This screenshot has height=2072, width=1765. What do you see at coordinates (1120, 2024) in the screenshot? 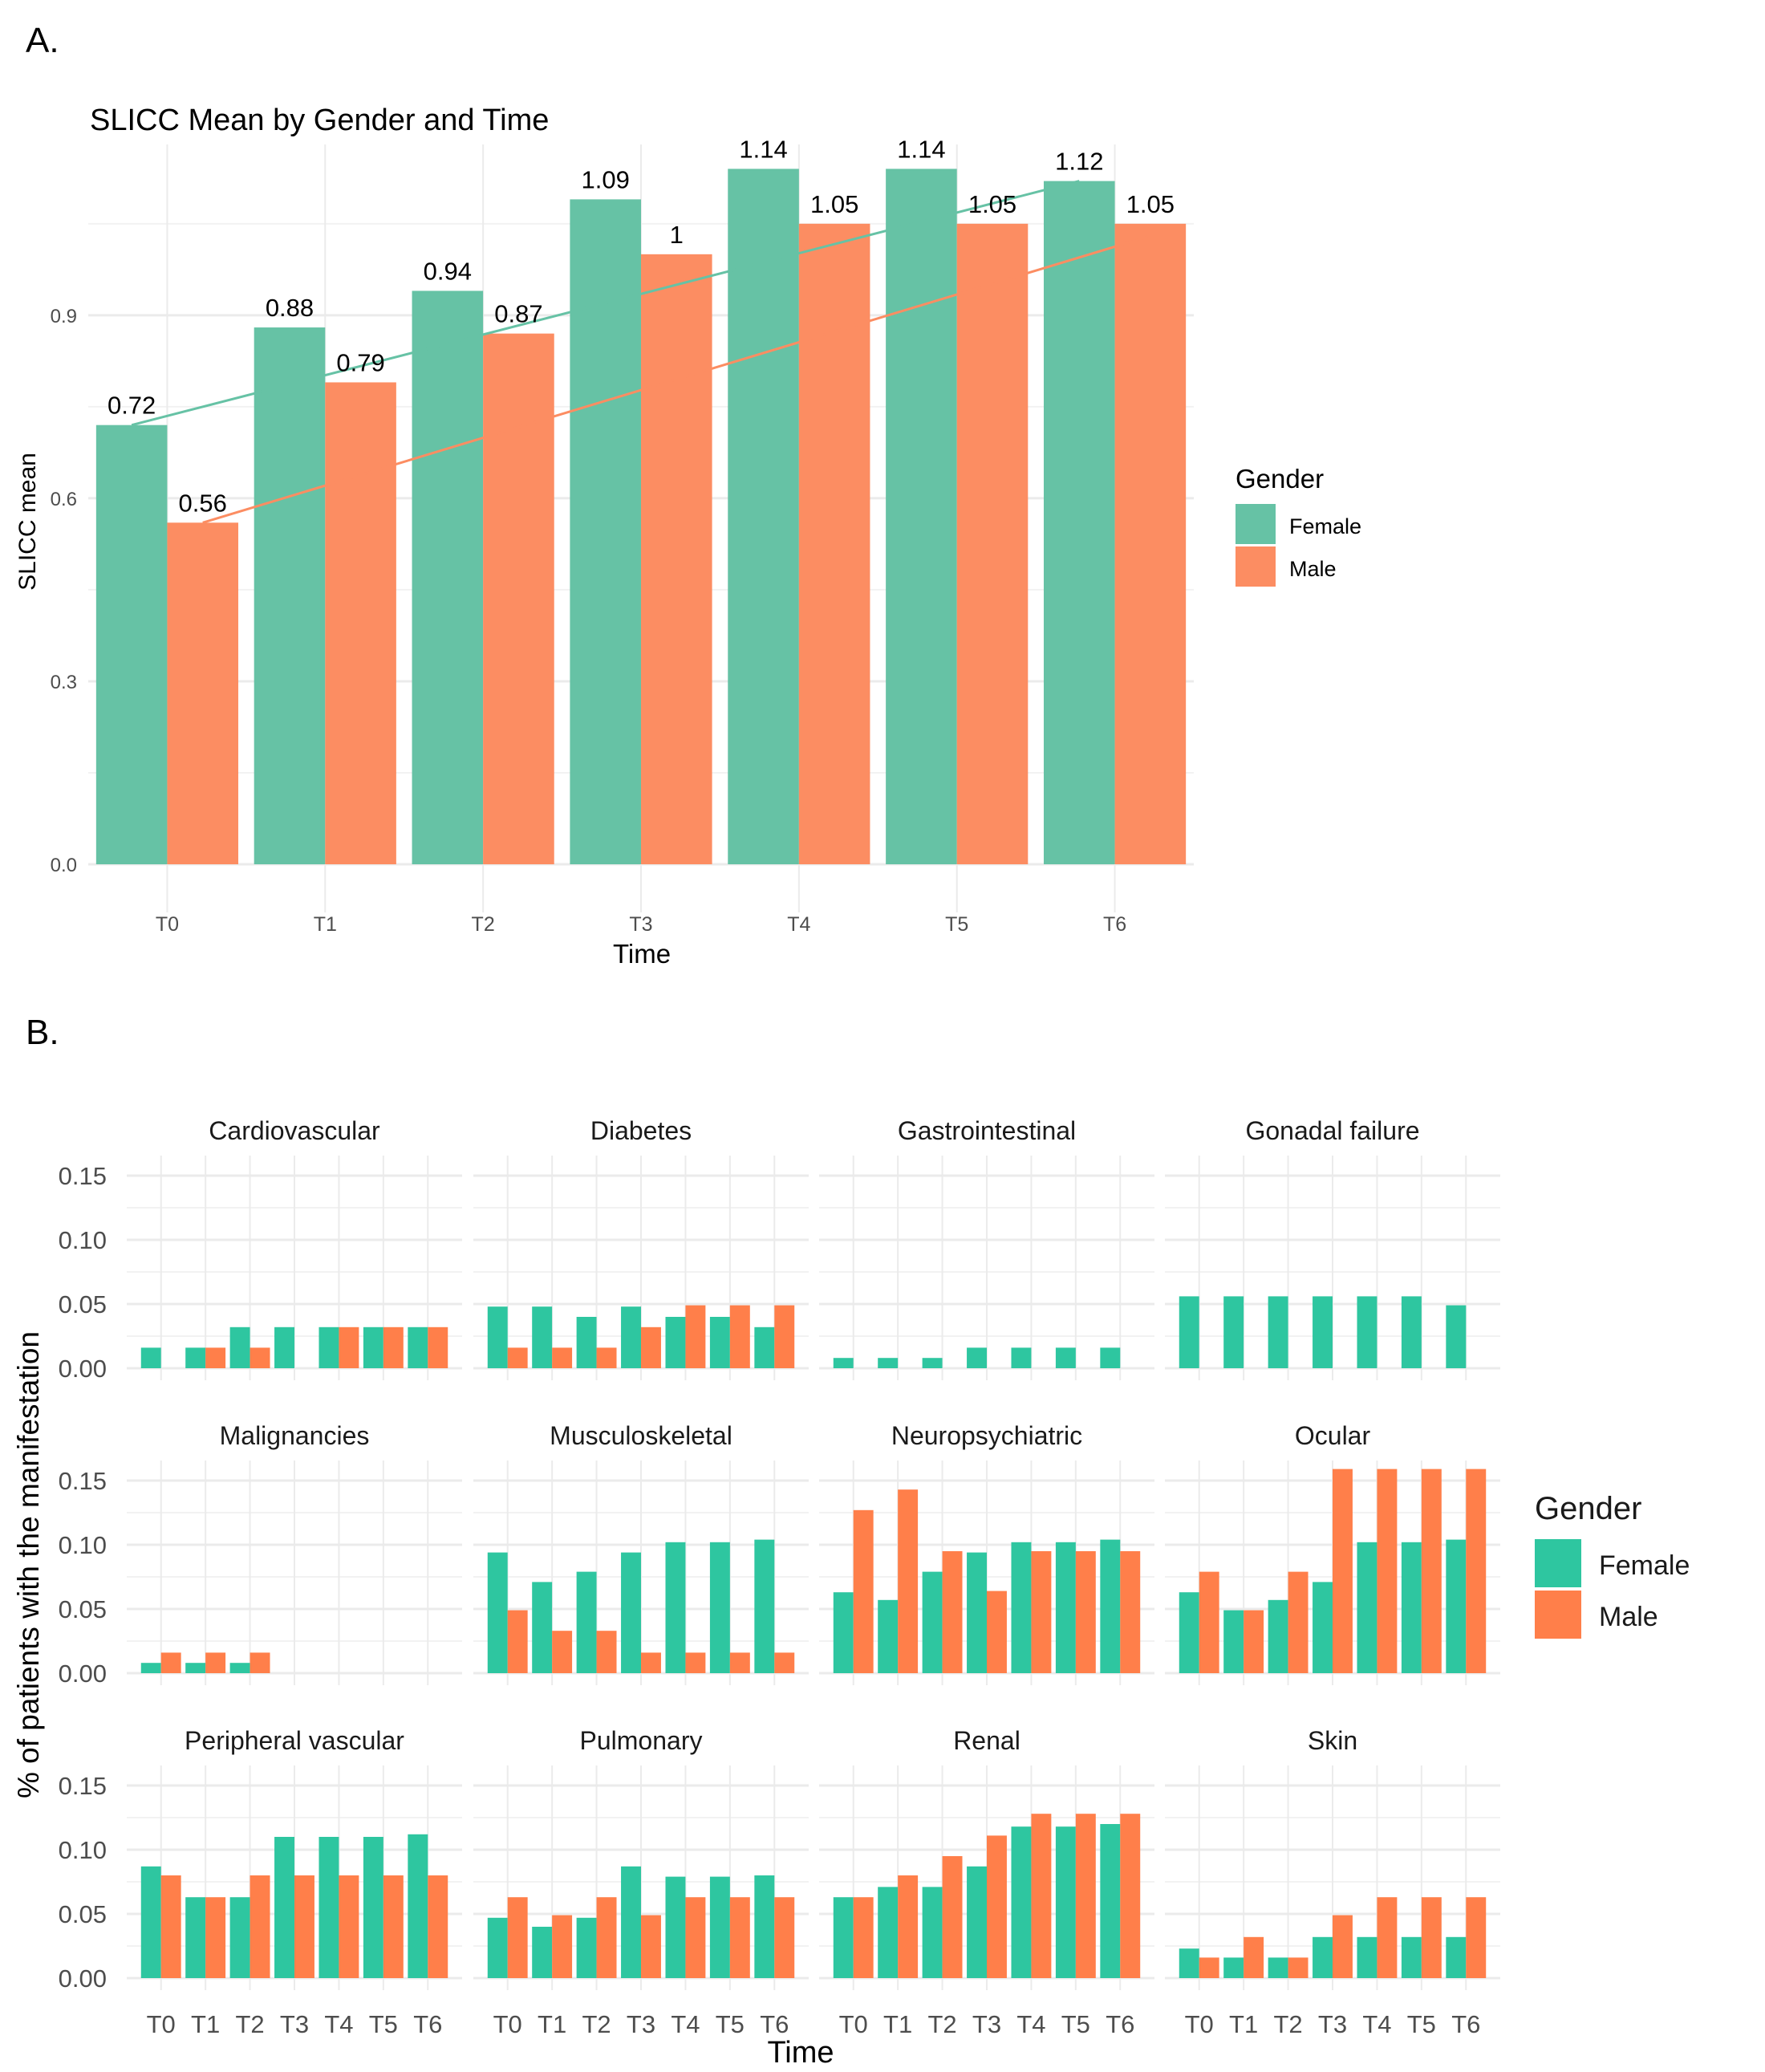
I see `x-tick-label: T6` at bounding box center [1120, 2024].